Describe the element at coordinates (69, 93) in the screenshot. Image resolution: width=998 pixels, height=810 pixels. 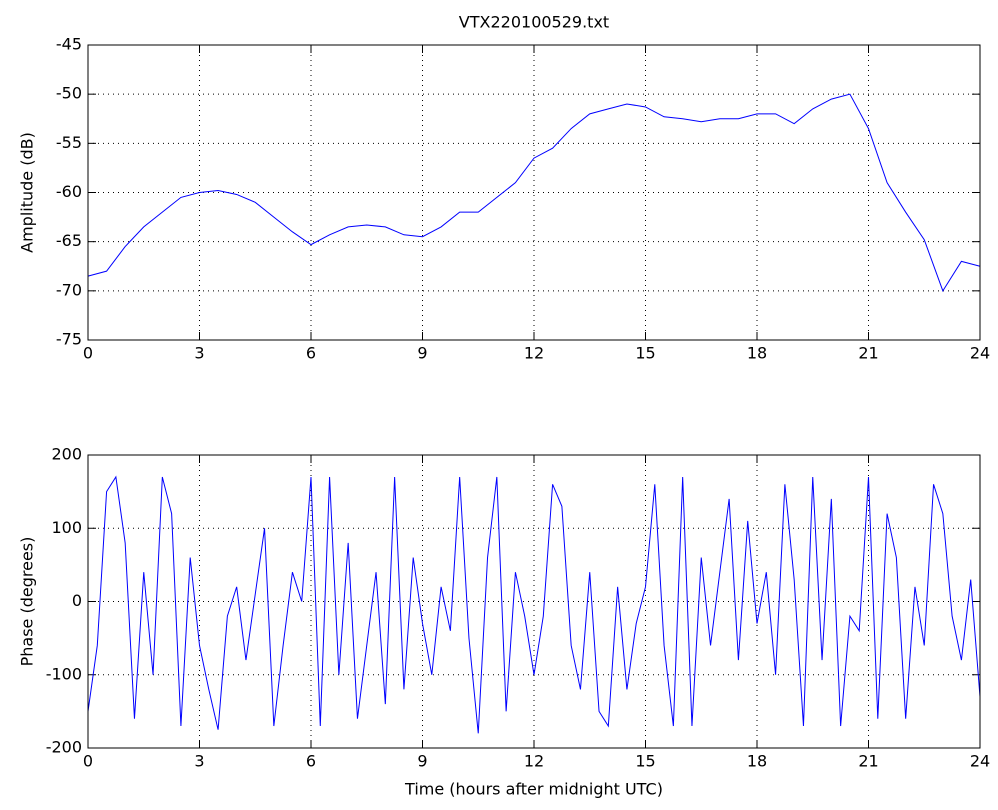
I see `y-tick-label: -50` at that location.